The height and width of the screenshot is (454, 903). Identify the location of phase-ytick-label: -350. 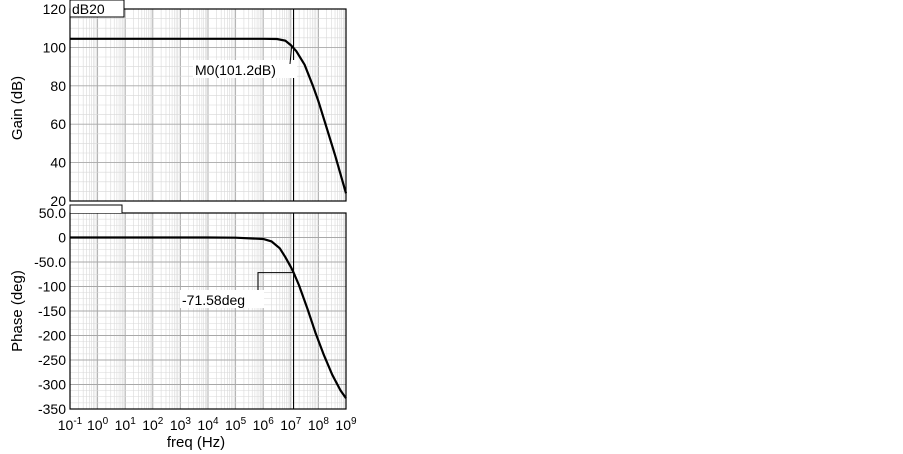
(52, 409).